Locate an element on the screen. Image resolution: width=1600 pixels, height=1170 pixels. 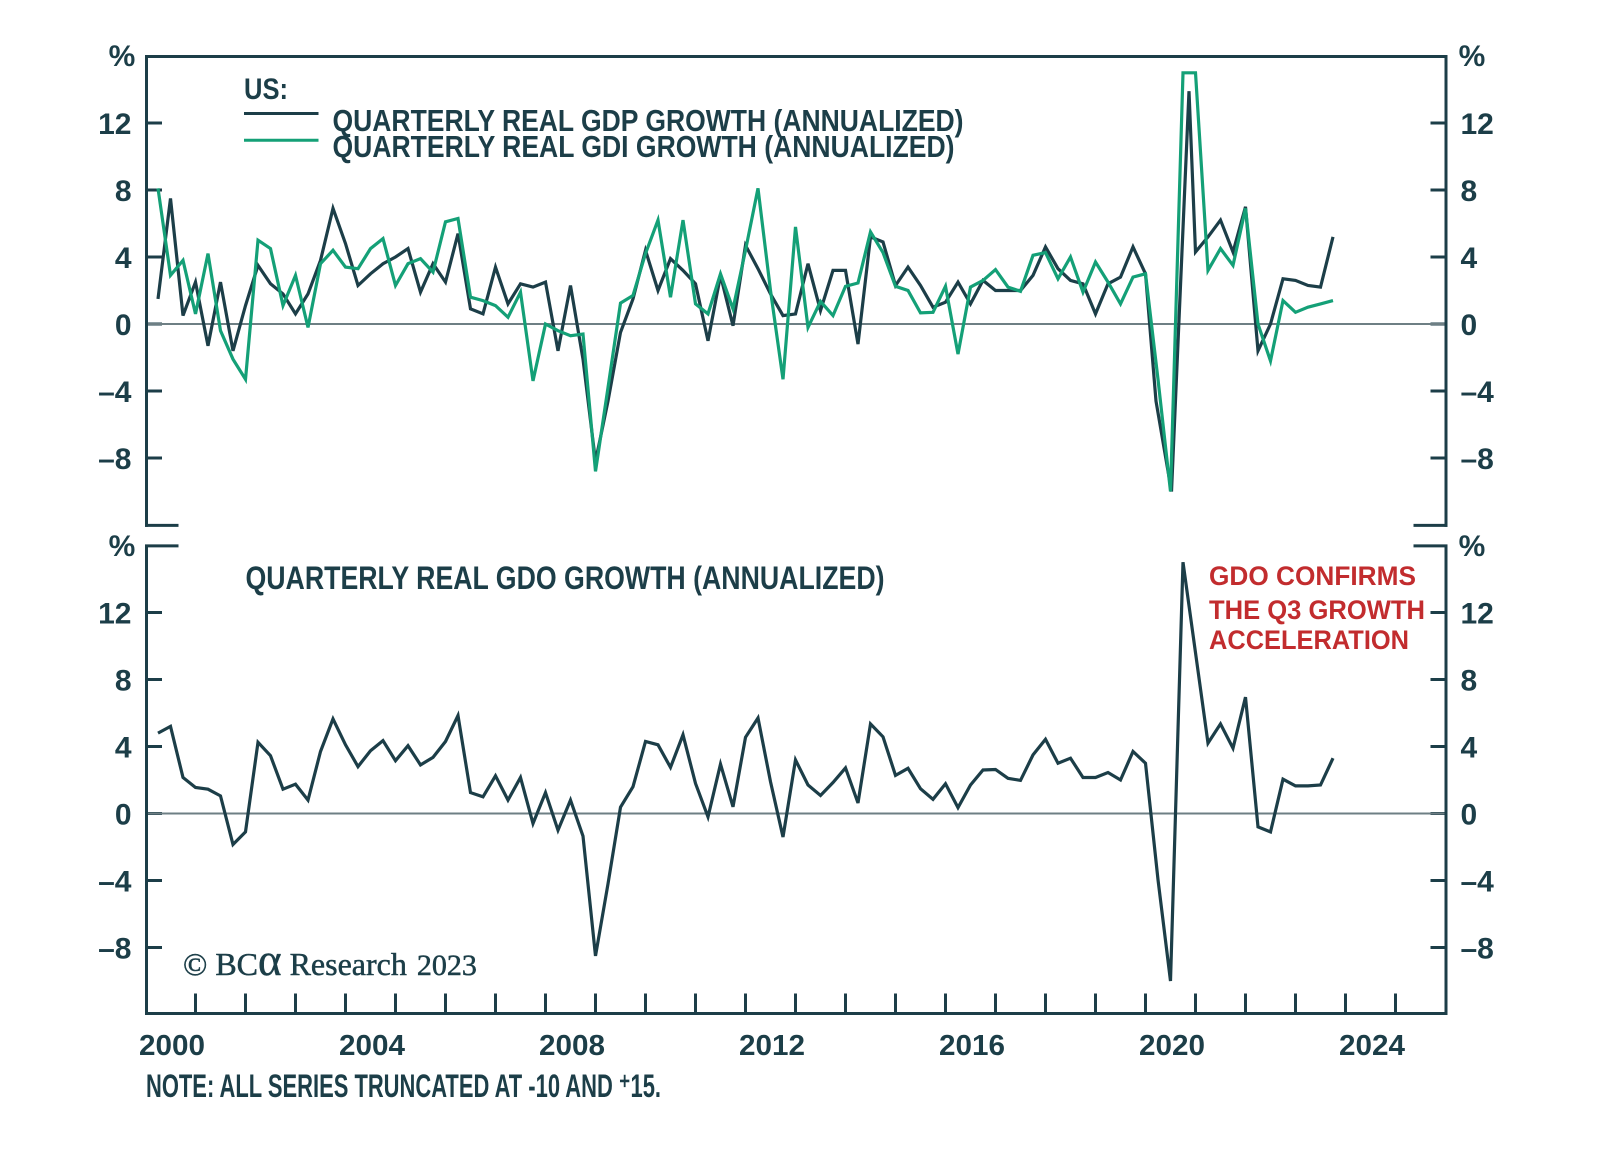
svg-text:QUARTERLY REAL GDP GROWTH (ANN: QUARTERLY REAL GDP GROWTH (ANNUALIZED) is located at coordinates (648, 120).